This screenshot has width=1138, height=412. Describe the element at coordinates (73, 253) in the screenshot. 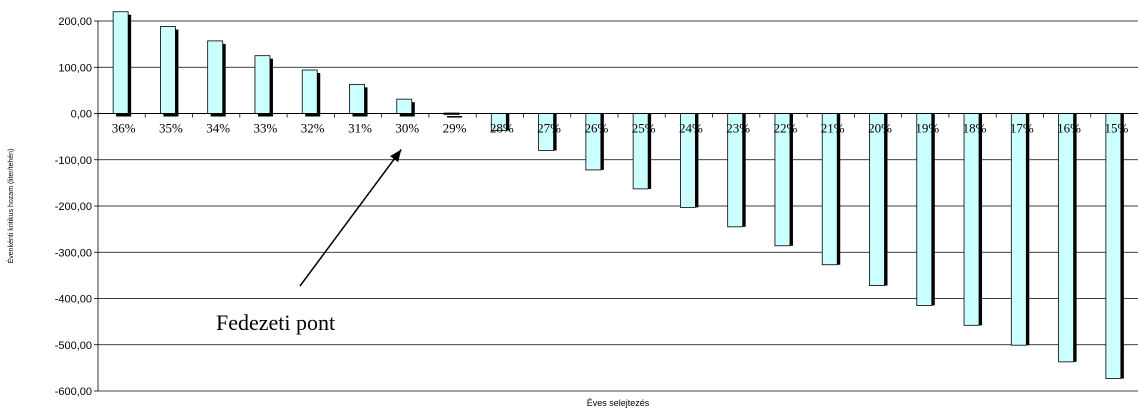

I see `y-tick-label: -300,00` at that location.